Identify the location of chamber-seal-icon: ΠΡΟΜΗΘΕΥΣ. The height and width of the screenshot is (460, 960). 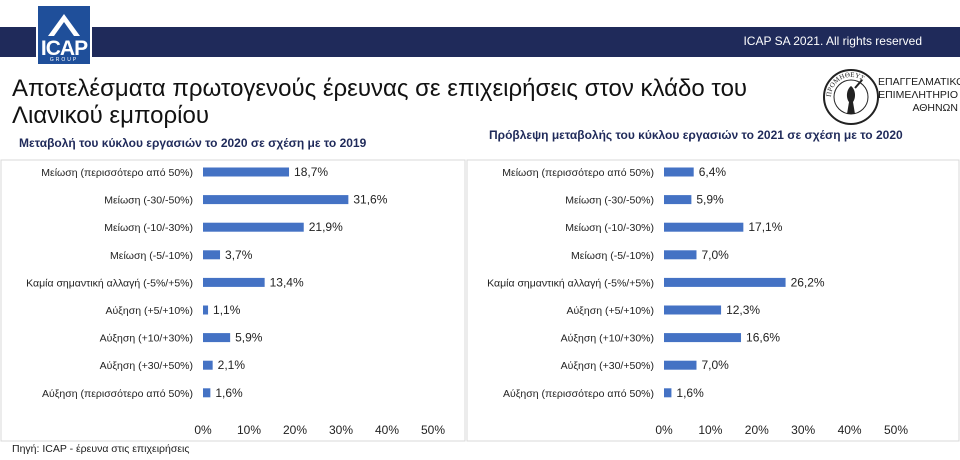
(851, 97).